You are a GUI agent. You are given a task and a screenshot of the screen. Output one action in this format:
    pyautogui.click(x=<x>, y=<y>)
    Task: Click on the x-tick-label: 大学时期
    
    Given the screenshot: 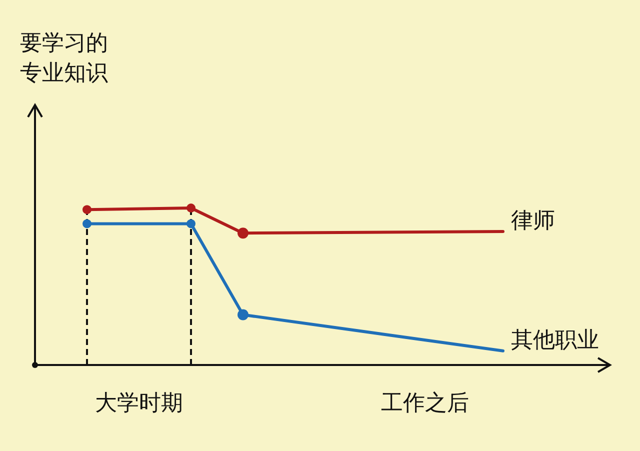 What is the action you would take?
    pyautogui.click(x=139, y=403)
    